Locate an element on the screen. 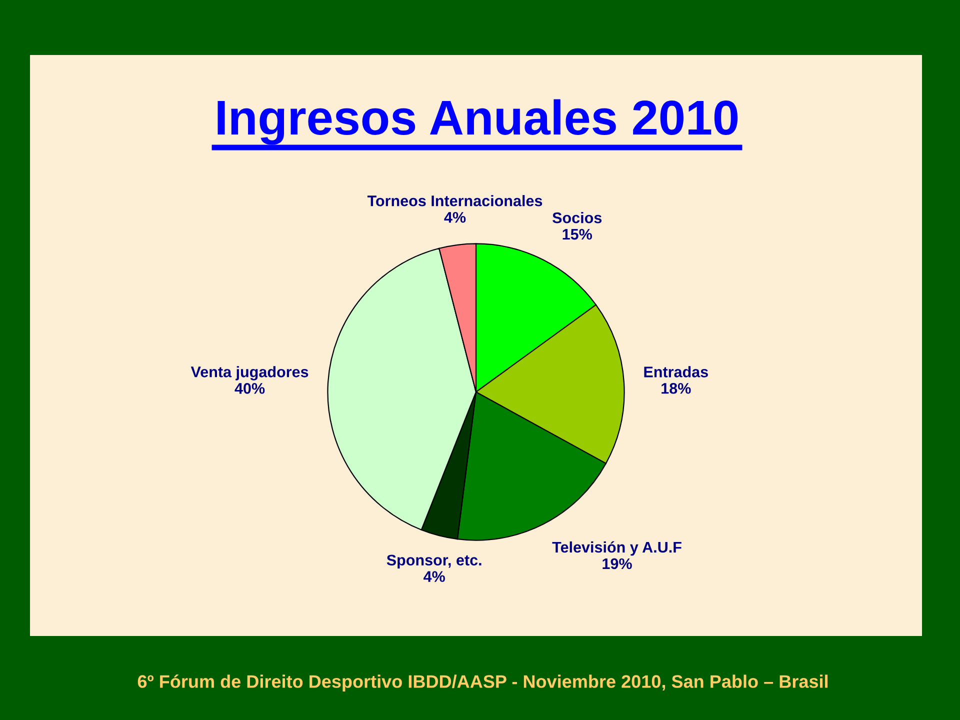  text: 6º Fórum de Direito Desportivo IBDD/AASP - Noviembre 2010, San Pablo – Brasil is located at coordinates (483, 683).